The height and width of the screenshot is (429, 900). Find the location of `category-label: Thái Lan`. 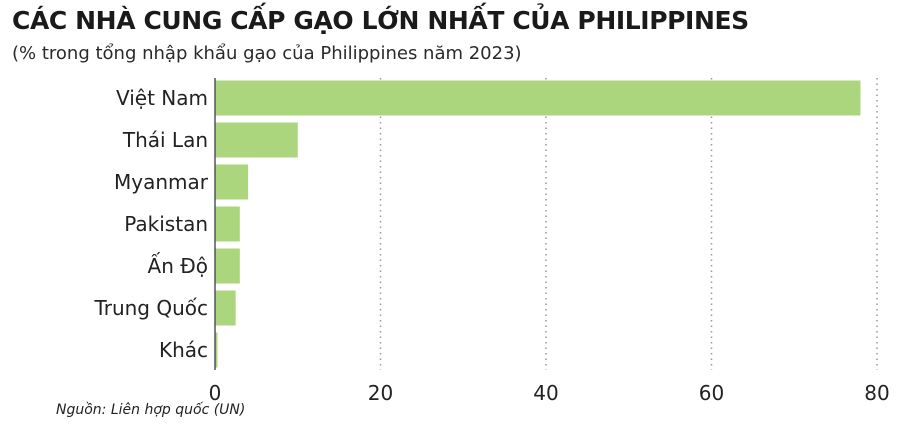

category-label: Thái Lan is located at coordinates (165, 140).